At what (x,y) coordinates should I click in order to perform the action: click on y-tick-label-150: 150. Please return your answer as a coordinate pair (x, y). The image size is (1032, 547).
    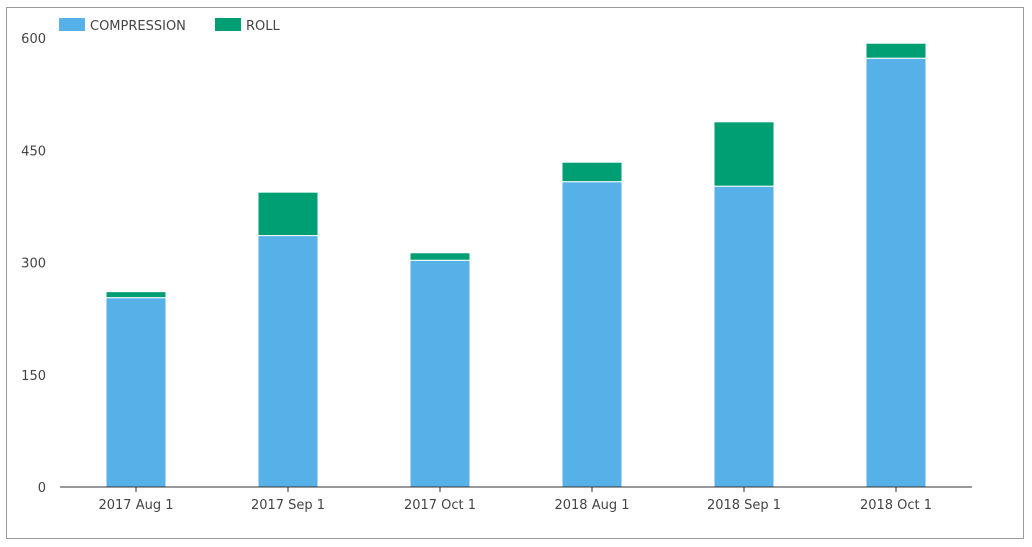
    Looking at the image, I should click on (33, 376).